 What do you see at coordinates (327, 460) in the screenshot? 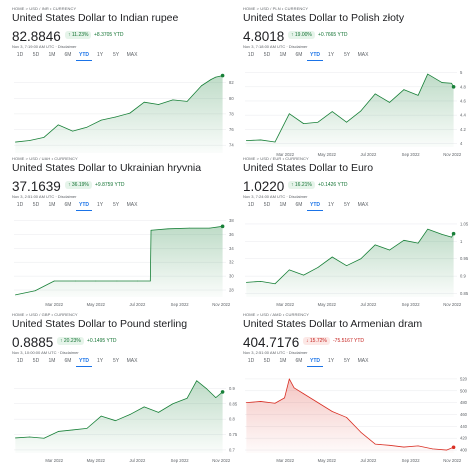
I see `x-tick-label: May 2022` at bounding box center [327, 460].